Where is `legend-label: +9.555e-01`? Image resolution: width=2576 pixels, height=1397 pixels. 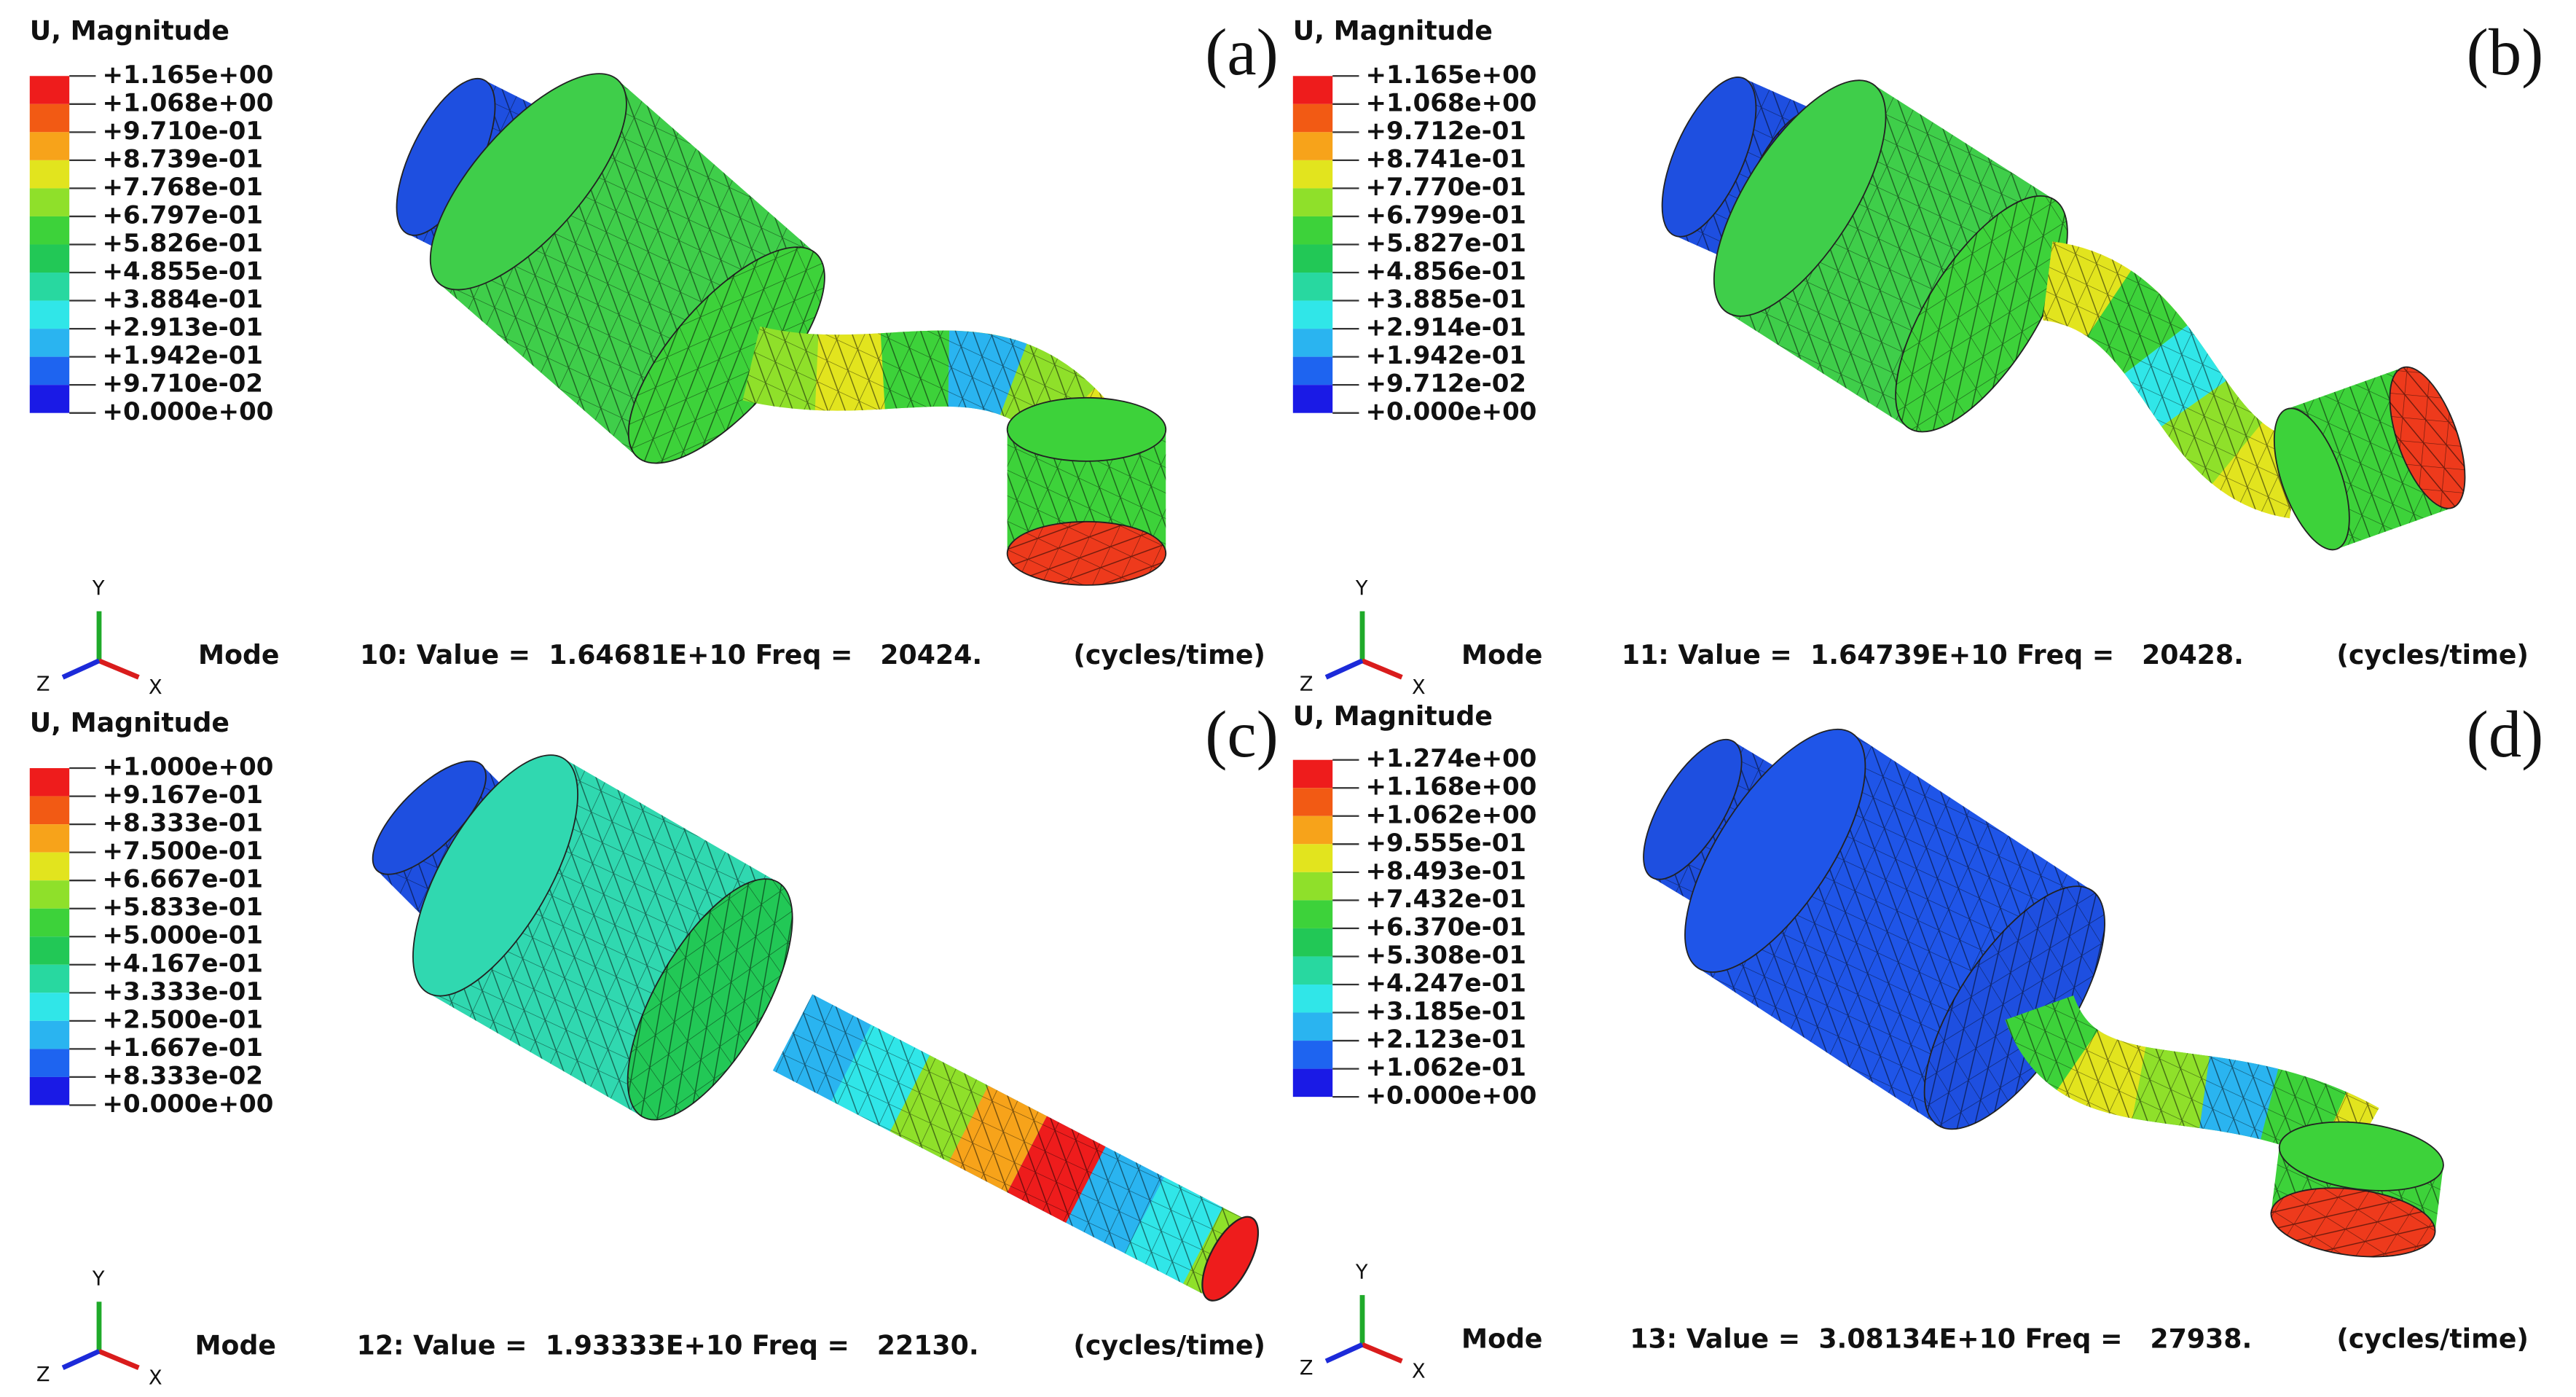 legend-label: +9.555e-01 is located at coordinates (1446, 843).